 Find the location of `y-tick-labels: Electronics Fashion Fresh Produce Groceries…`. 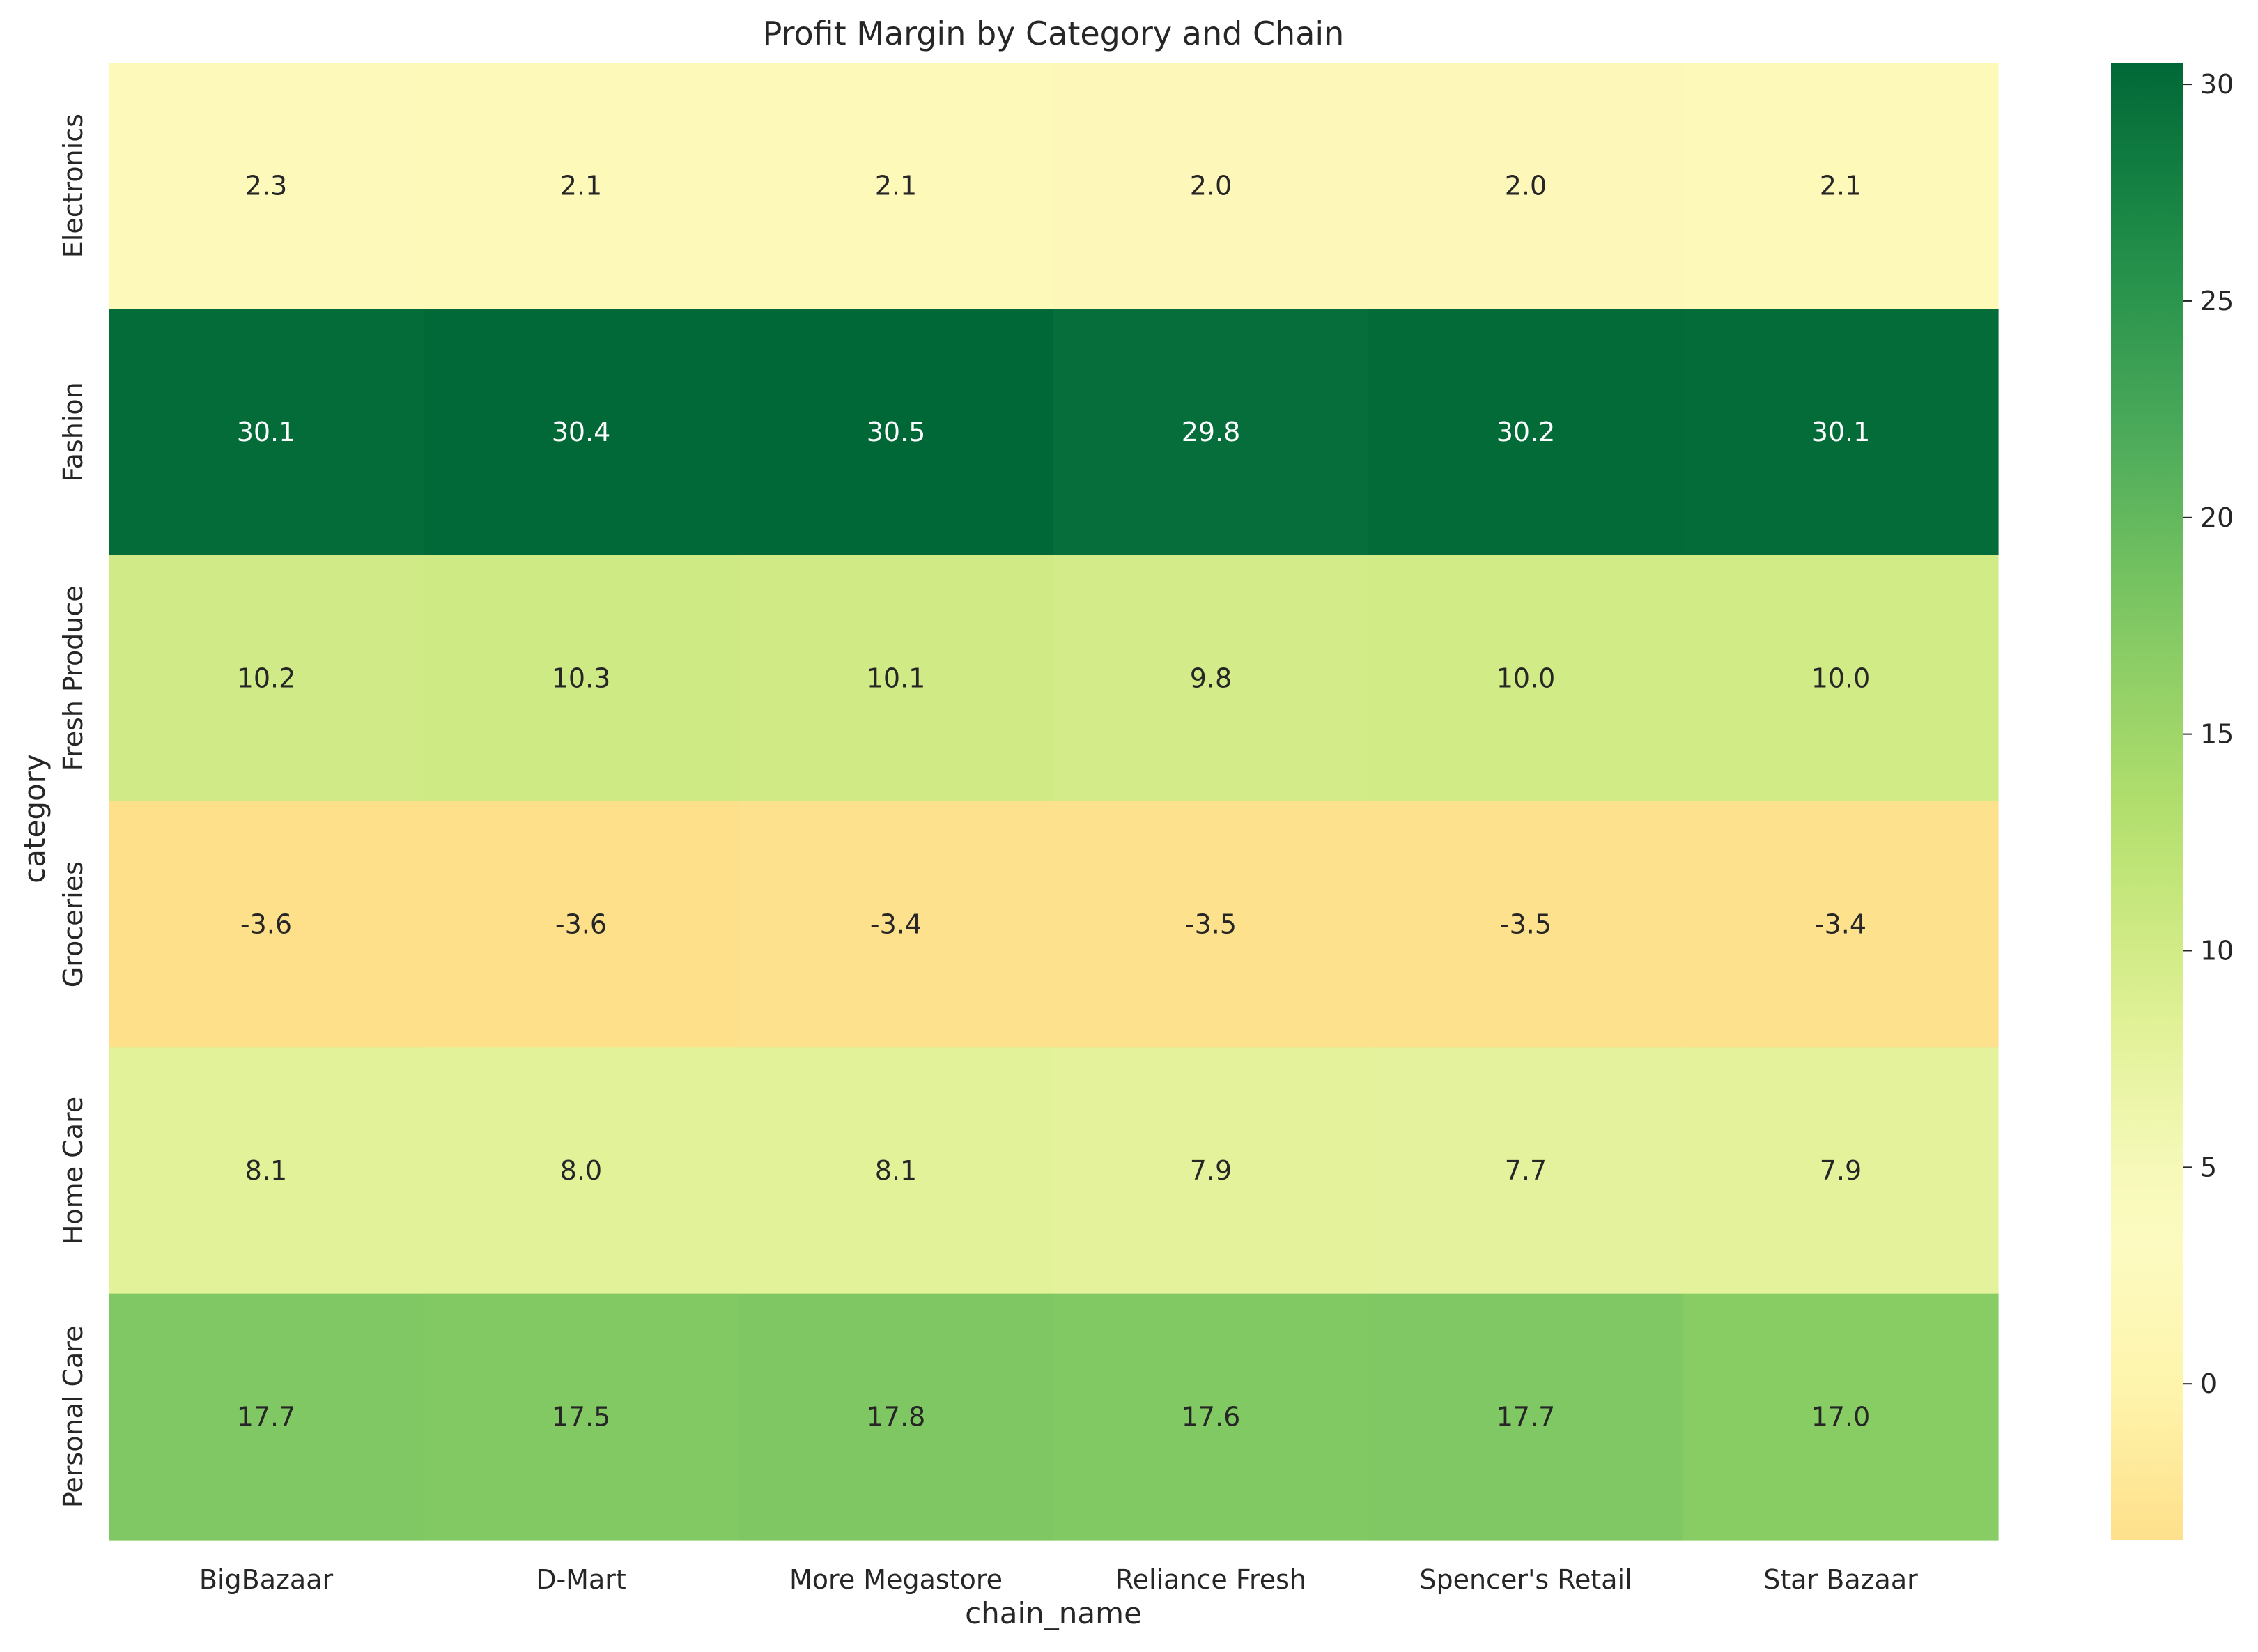

y-tick-labels: Electronics Fashion Fresh Produce Groceries… is located at coordinates (73, 811).